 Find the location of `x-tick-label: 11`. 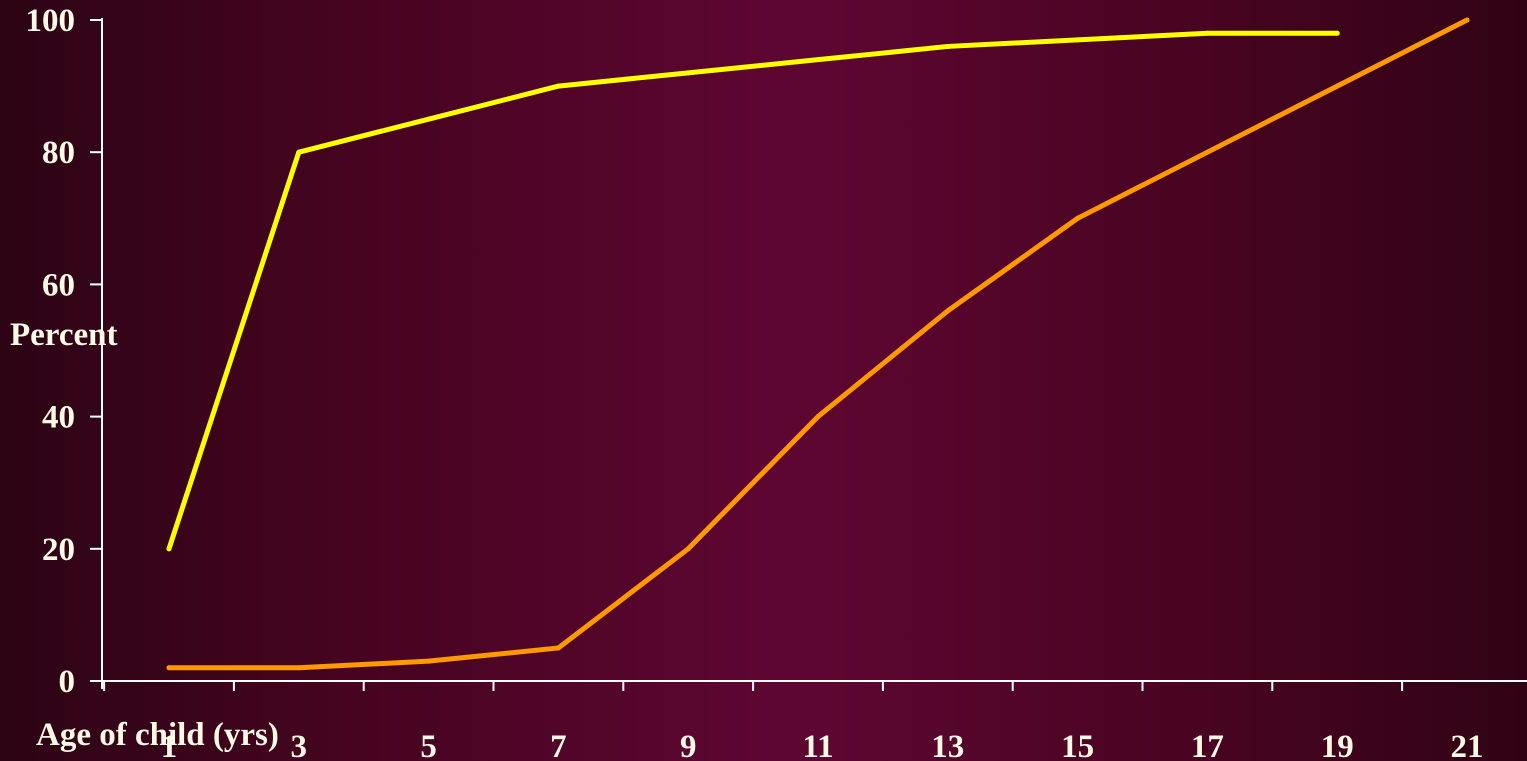

x-tick-label: 11 is located at coordinates (817, 745).